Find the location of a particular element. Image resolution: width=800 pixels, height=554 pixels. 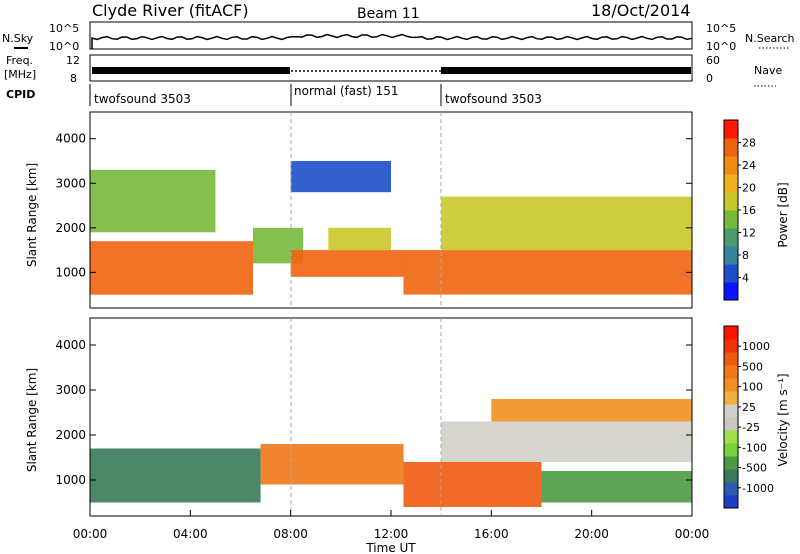

colorbar-tick-label: 100 is located at coordinates (752, 387).